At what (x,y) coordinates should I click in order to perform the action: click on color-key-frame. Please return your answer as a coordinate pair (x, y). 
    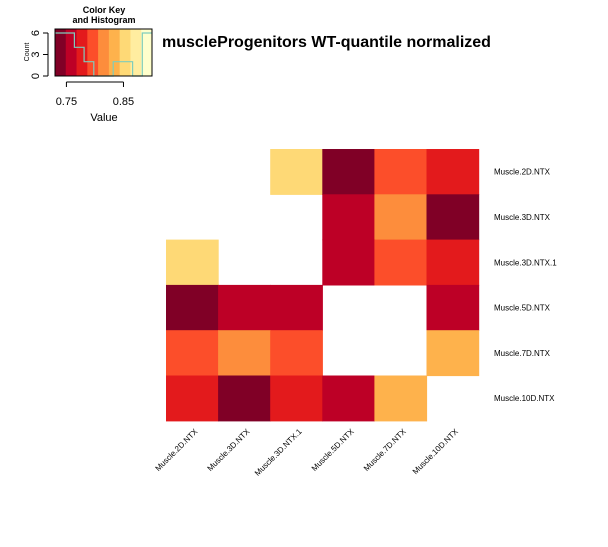
    Looking at the image, I should click on (103, 52).